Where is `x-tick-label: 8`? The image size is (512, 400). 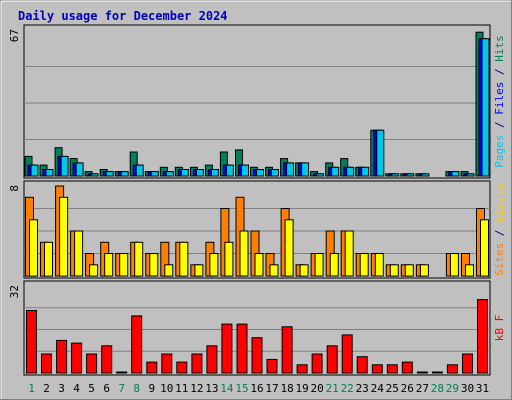 x-tick-label: 8 is located at coordinates (136, 388).